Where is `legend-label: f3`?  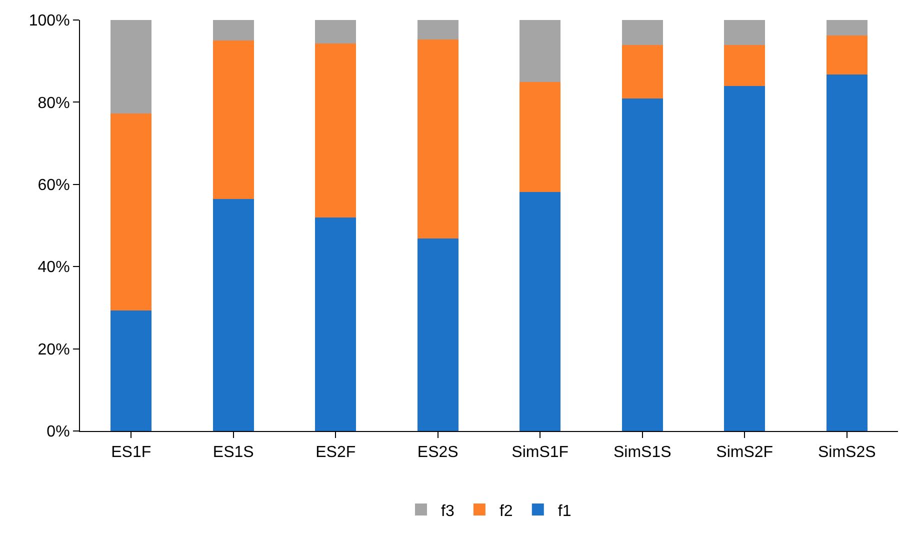
legend-label: f3 is located at coordinates (447, 511).